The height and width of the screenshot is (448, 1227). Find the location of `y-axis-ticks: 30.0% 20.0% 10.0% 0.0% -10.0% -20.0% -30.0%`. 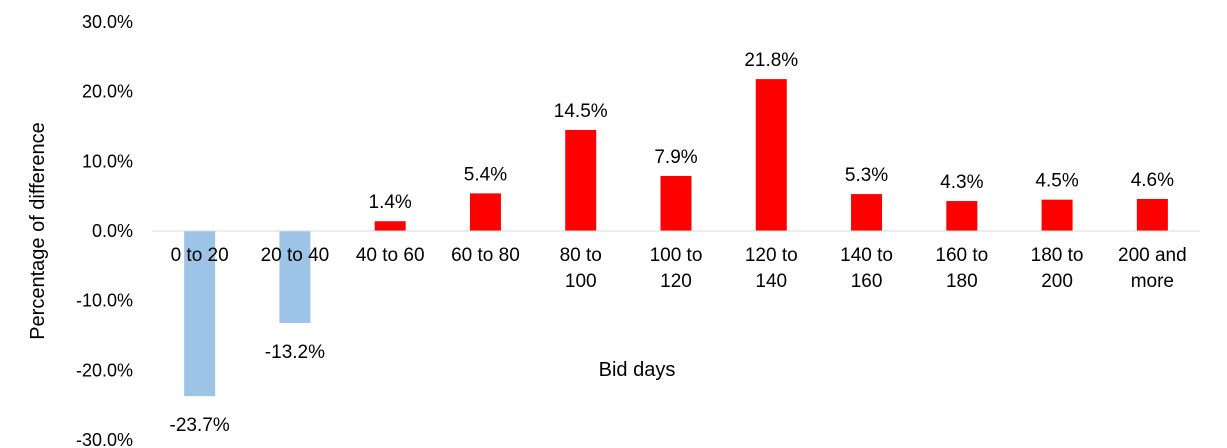

y-axis-ticks: 30.0% 20.0% 10.0% 0.0% -10.0% -20.0% -30.0% is located at coordinates (104, 230).